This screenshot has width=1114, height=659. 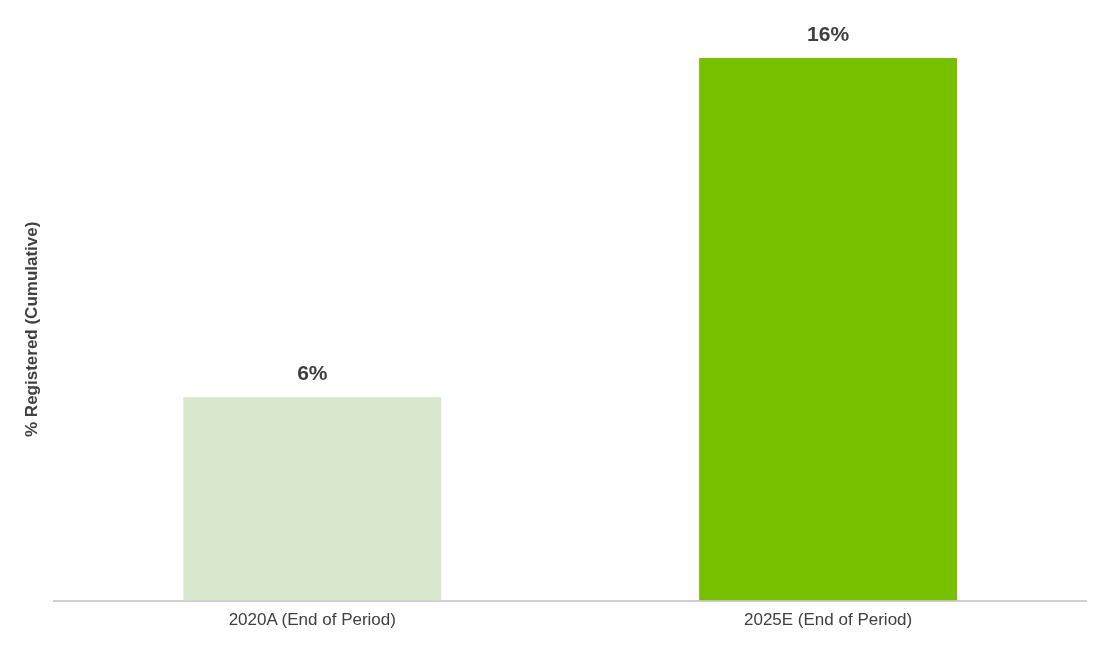 I want to click on x-tick-label: 2020A (End of Period), so click(x=312, y=620).